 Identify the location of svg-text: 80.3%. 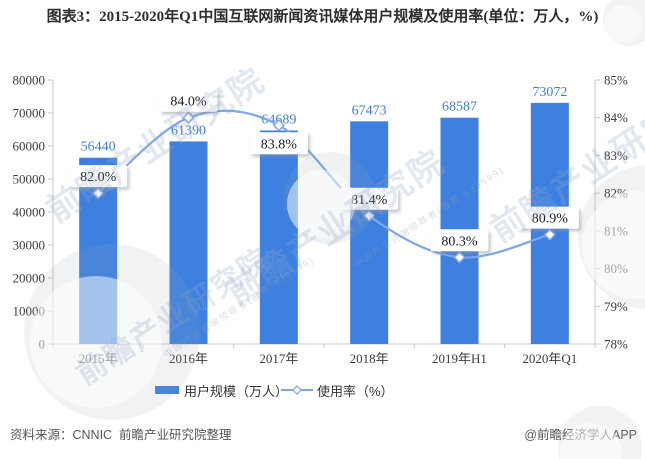
(459, 241).